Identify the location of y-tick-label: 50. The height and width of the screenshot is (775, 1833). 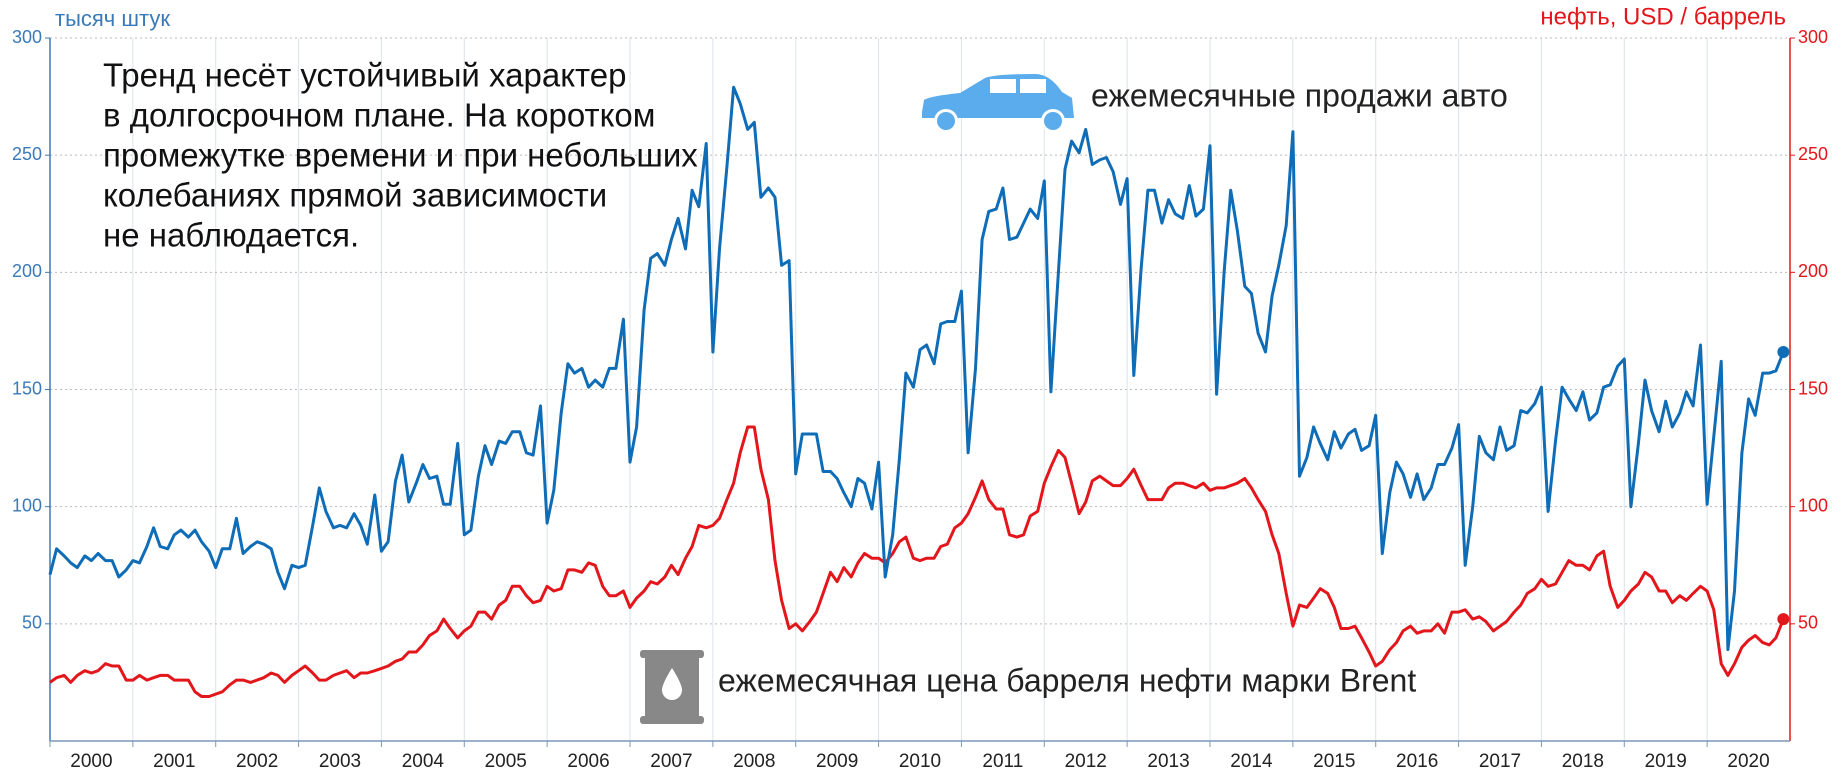
(32, 623).